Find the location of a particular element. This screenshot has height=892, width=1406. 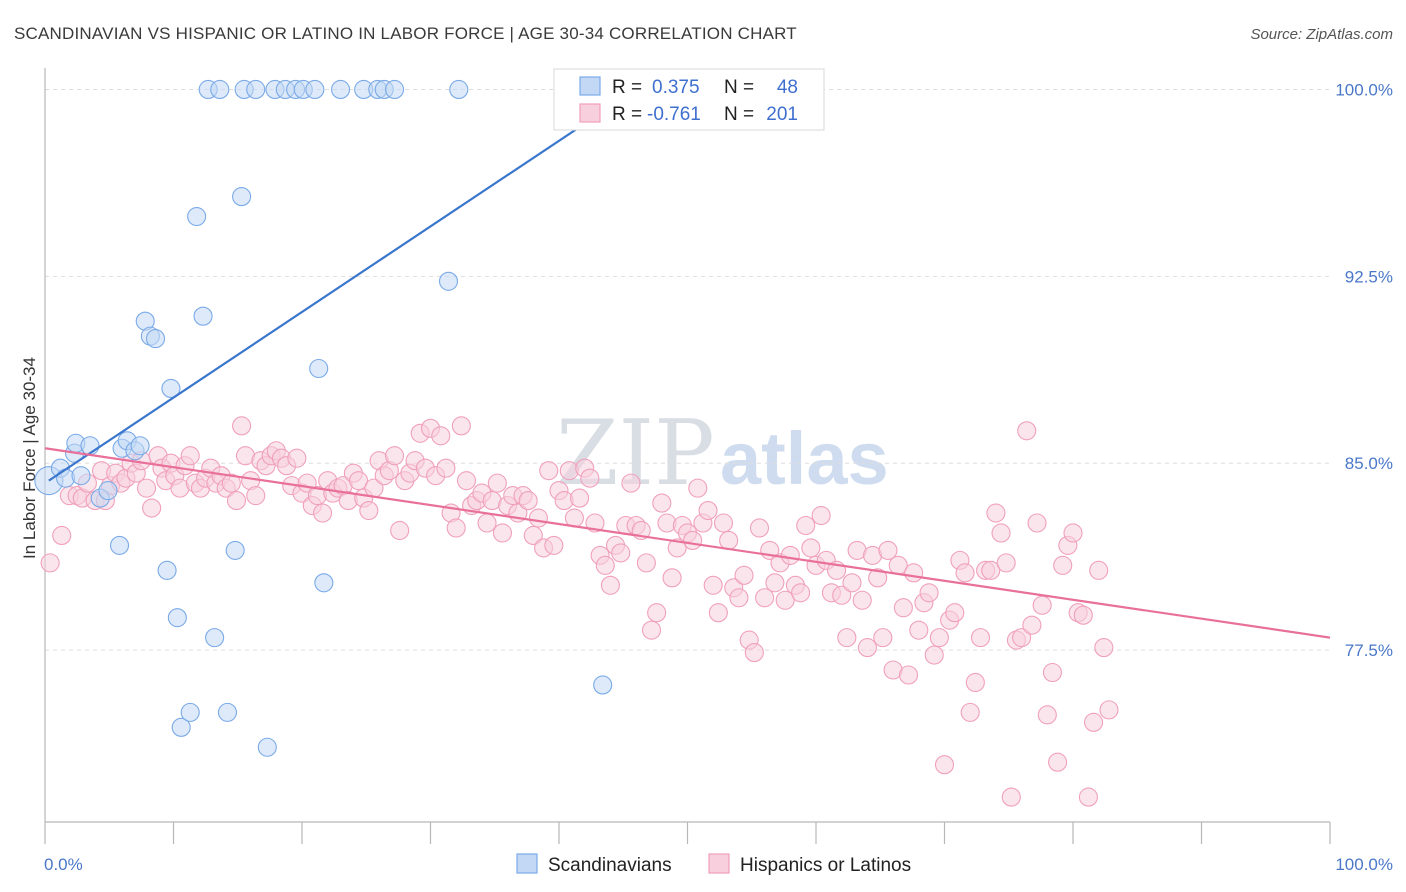

stats-legend-r-value-2: -0.761 is located at coordinates (674, 114).